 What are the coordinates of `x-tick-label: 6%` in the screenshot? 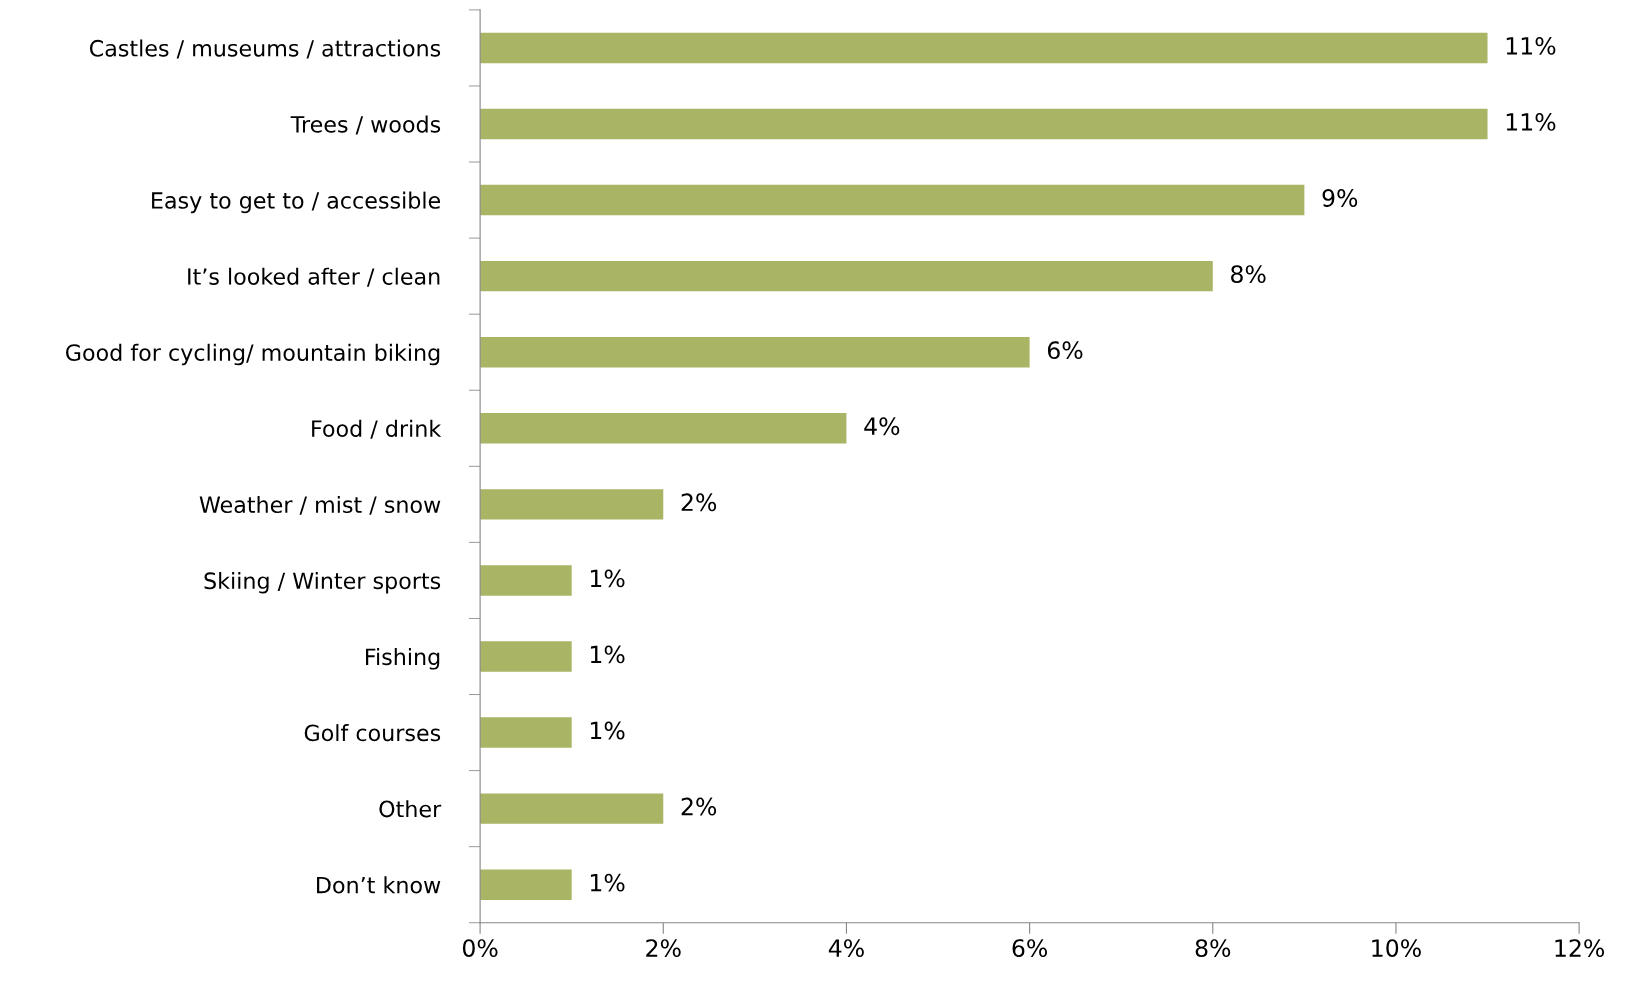 It's located at (1030, 948).